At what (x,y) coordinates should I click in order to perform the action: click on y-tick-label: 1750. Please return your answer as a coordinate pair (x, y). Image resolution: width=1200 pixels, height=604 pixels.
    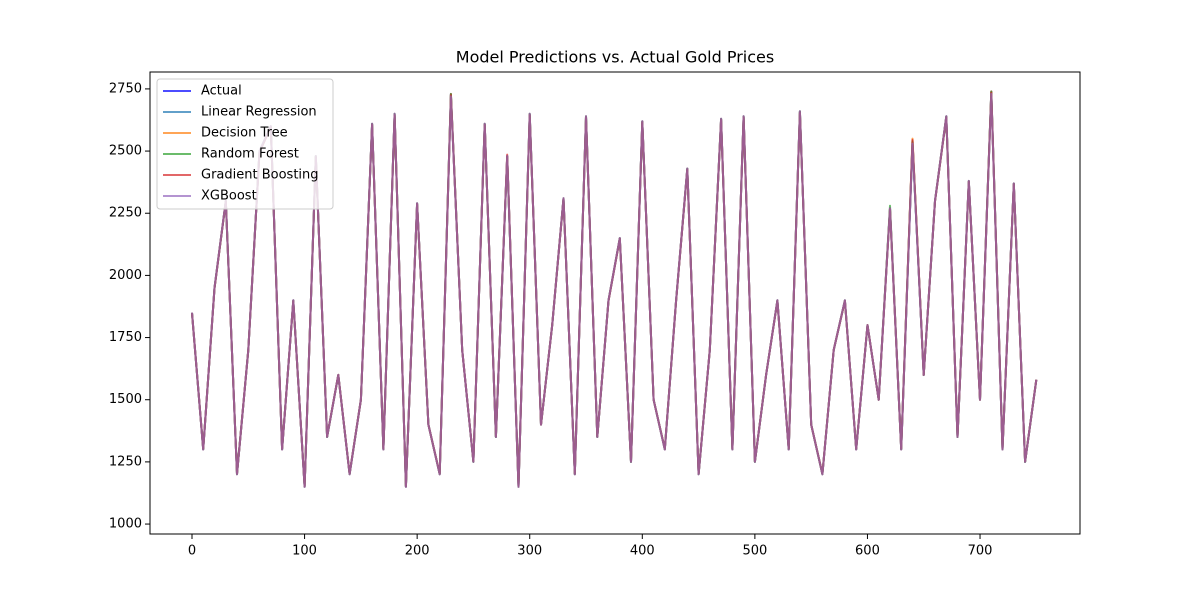
    Looking at the image, I should click on (125, 337).